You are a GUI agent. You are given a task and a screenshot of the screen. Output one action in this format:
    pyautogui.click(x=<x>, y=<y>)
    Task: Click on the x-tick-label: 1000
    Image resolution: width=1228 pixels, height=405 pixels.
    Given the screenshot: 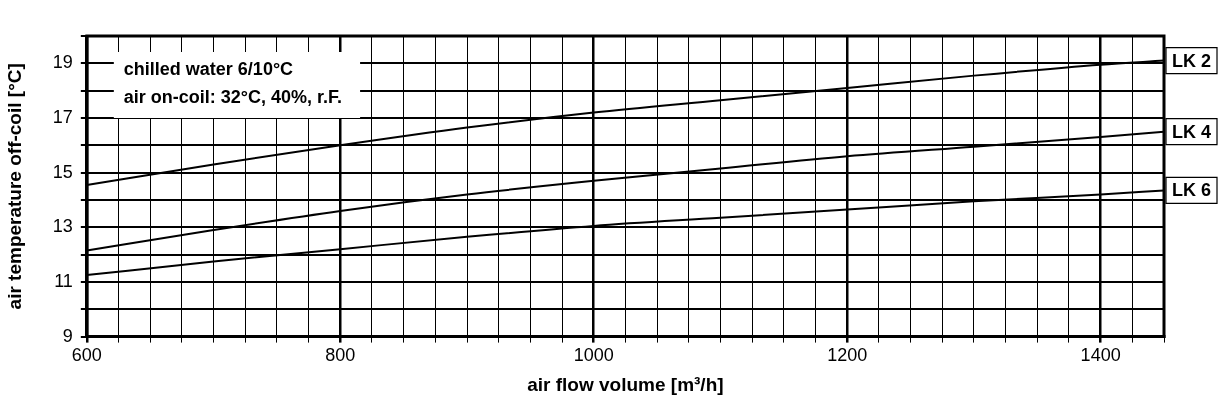 What is the action you would take?
    pyautogui.click(x=593, y=355)
    